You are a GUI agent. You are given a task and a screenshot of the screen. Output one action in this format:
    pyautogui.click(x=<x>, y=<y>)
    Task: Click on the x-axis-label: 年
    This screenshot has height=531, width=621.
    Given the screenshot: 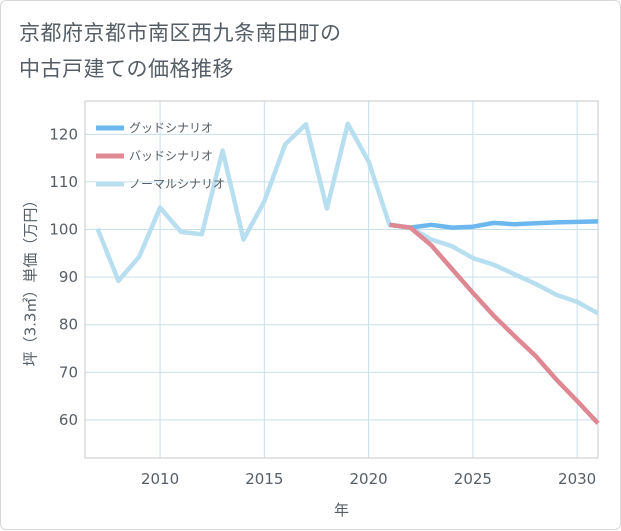 What is the action you would take?
    pyautogui.click(x=341, y=510)
    